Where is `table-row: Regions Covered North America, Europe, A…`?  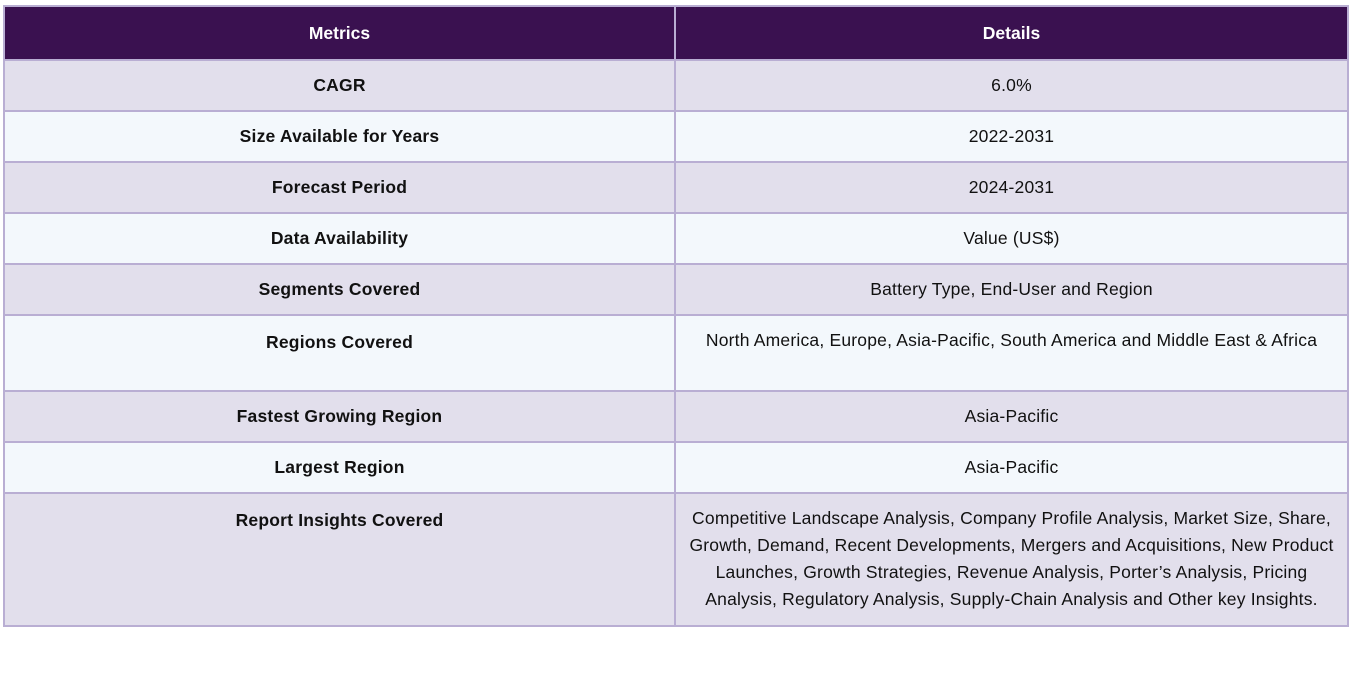 table-row: Regions Covered North America, Europe, A… is located at coordinates (676, 353).